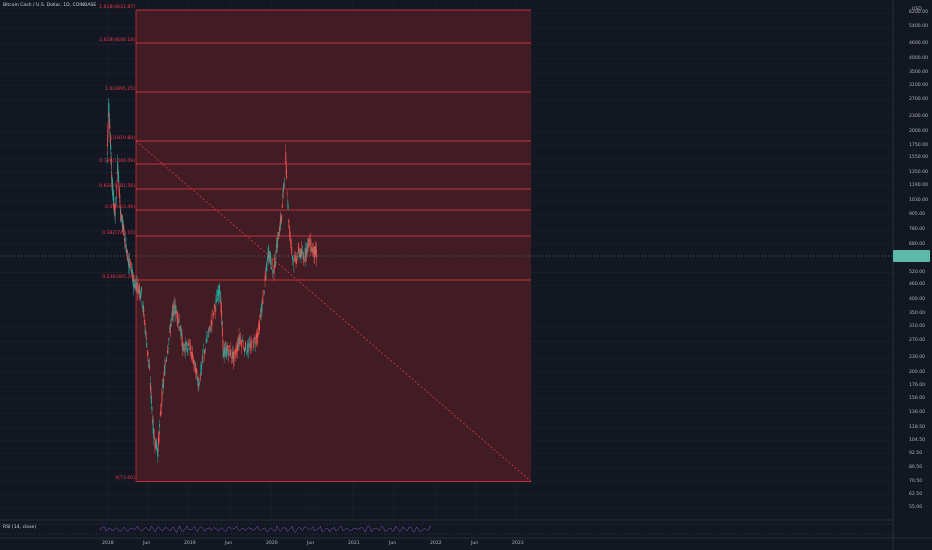 Image resolution: width=932 pixels, height=550 pixels. I want to click on price-axis-tick: 2000.00, so click(918, 131).